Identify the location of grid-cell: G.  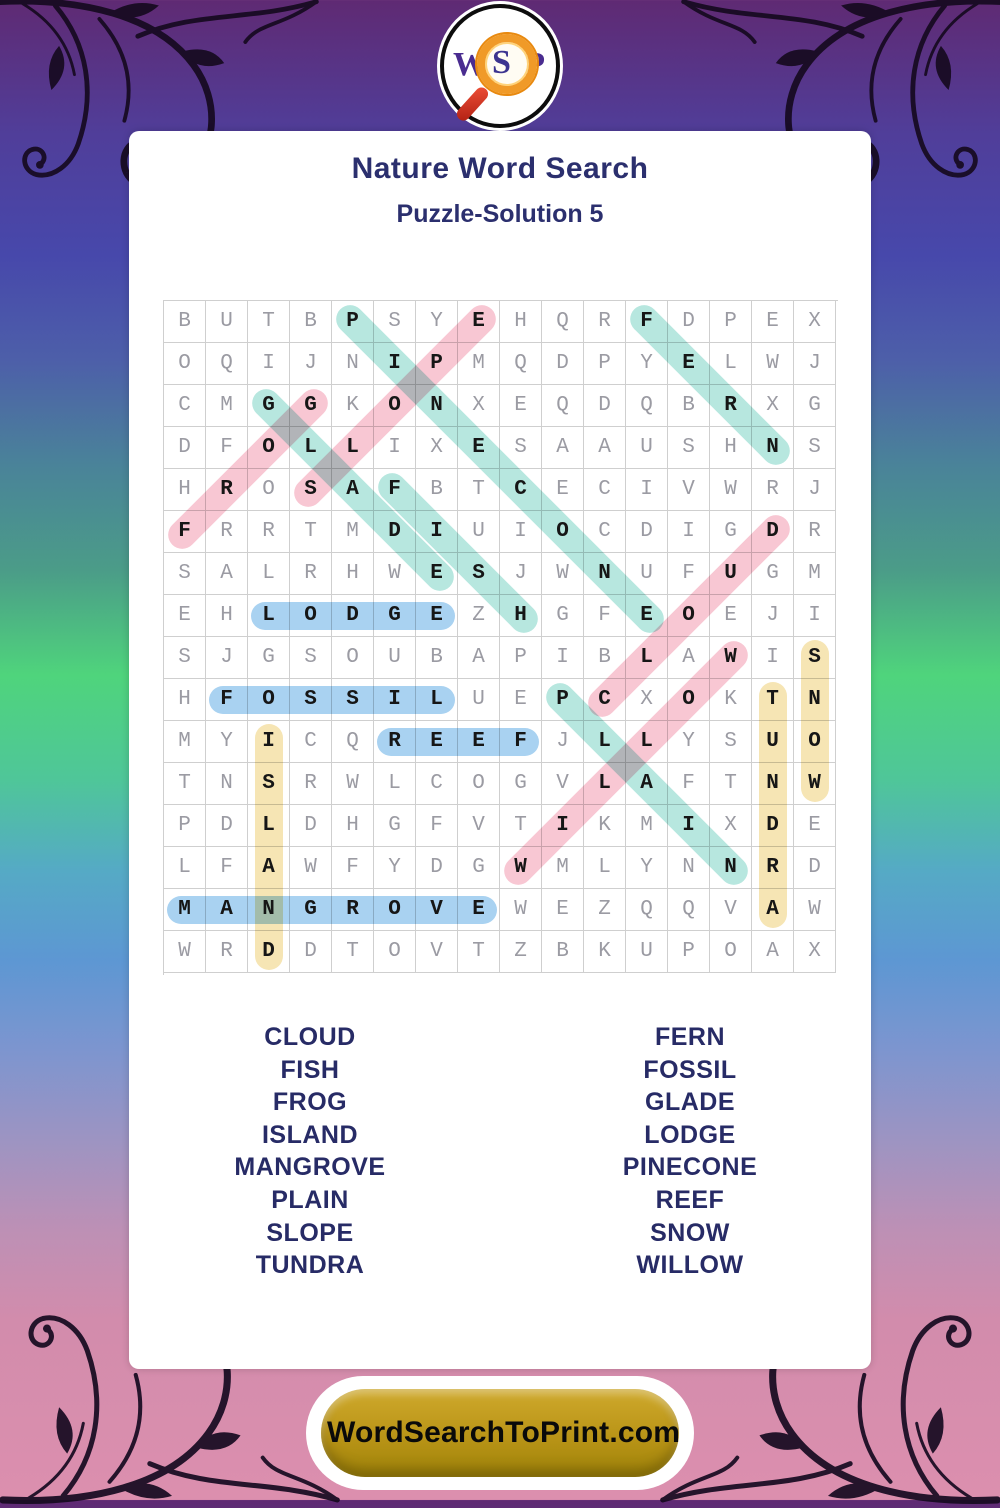
(731, 532).